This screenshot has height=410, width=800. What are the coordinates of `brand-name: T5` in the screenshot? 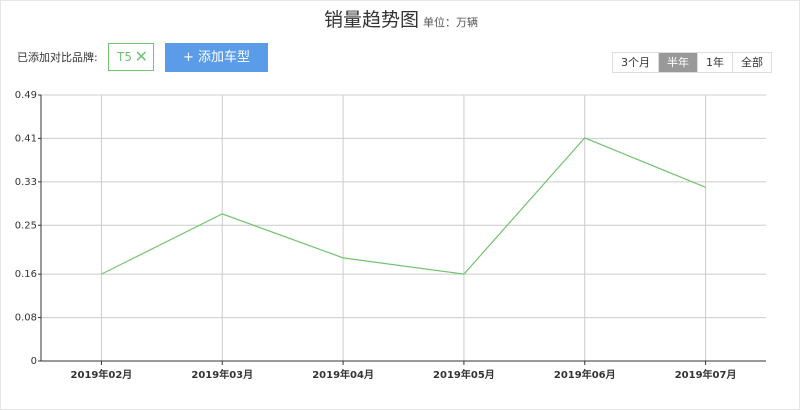 It's located at (124, 57).